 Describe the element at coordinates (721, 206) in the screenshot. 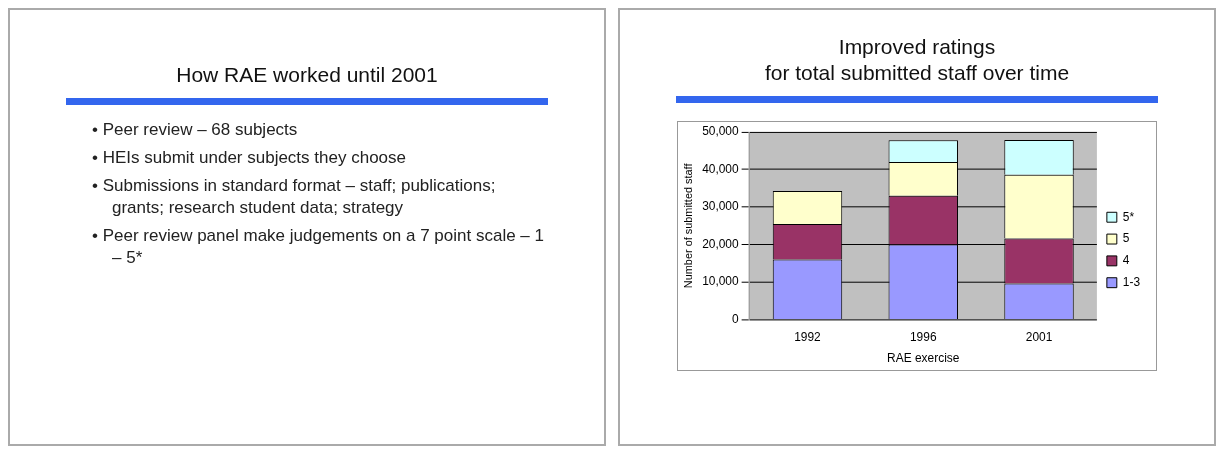

I see `y-tick-label: 30,000` at that location.